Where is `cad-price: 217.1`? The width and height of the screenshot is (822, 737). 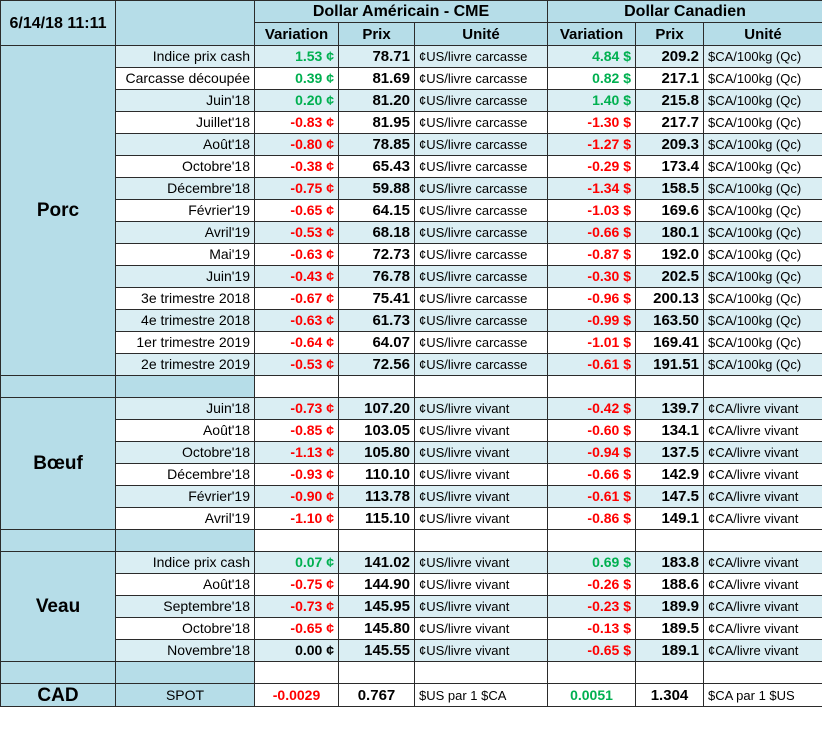
cad-price: 217.1 is located at coordinates (669, 78).